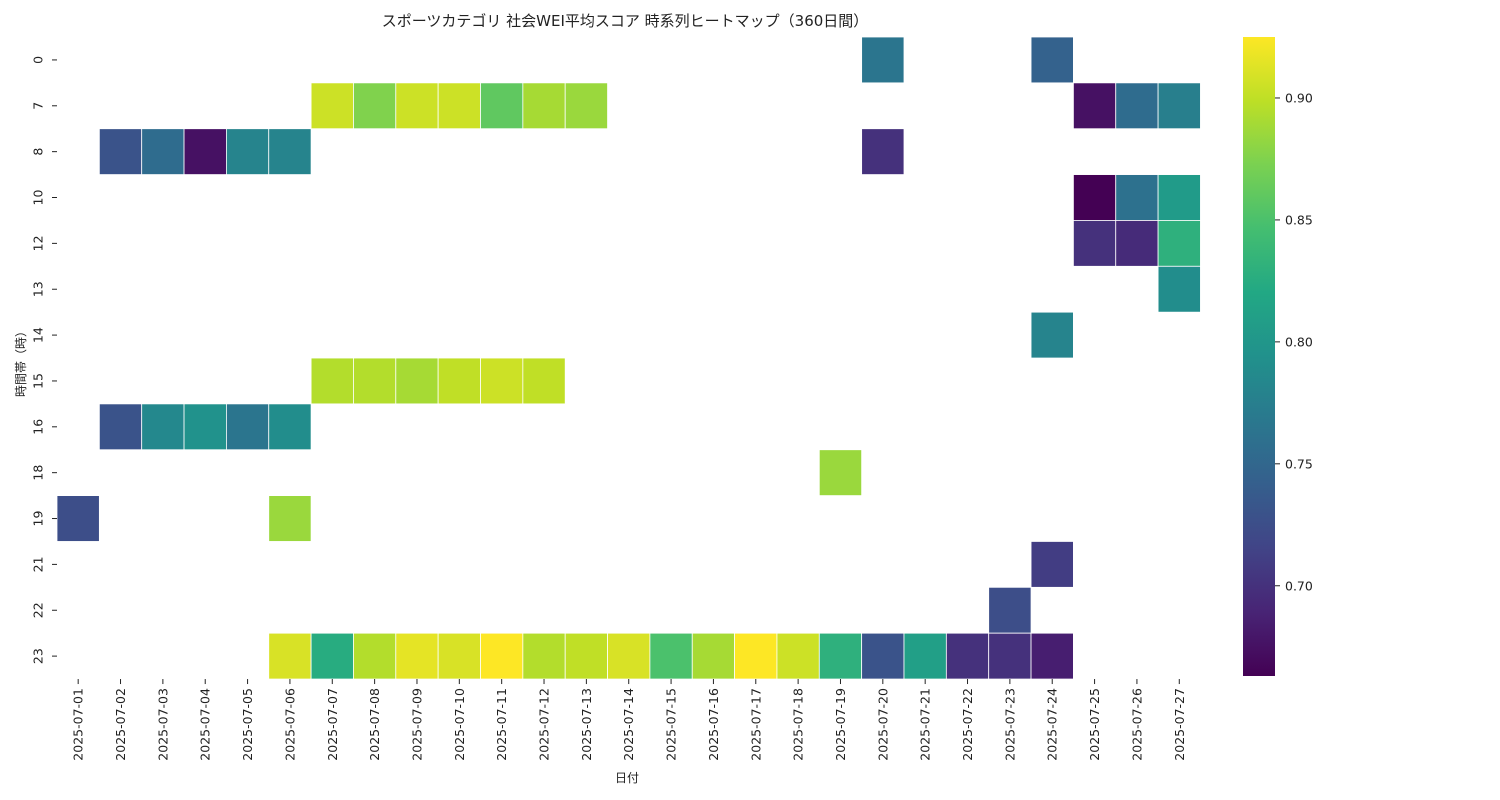 Image resolution: width=1500 pixels, height=800 pixels. I want to click on y-tick-label: 16, so click(38, 427).